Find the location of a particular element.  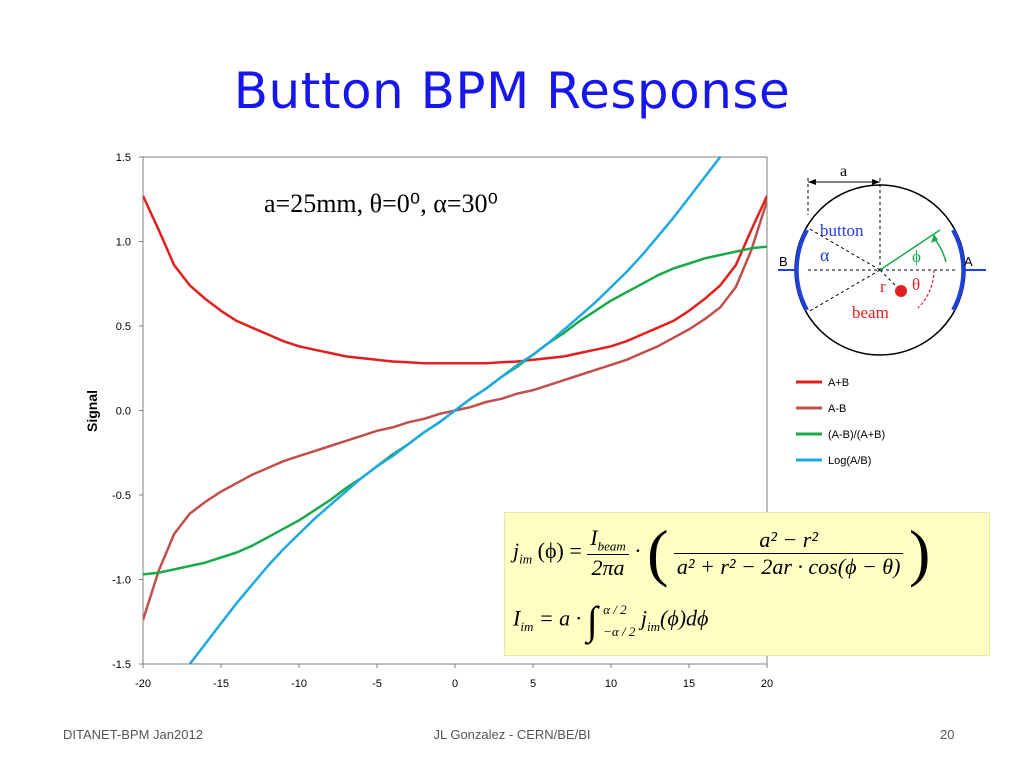

y-tick-label: -0.5 is located at coordinates (121, 496).